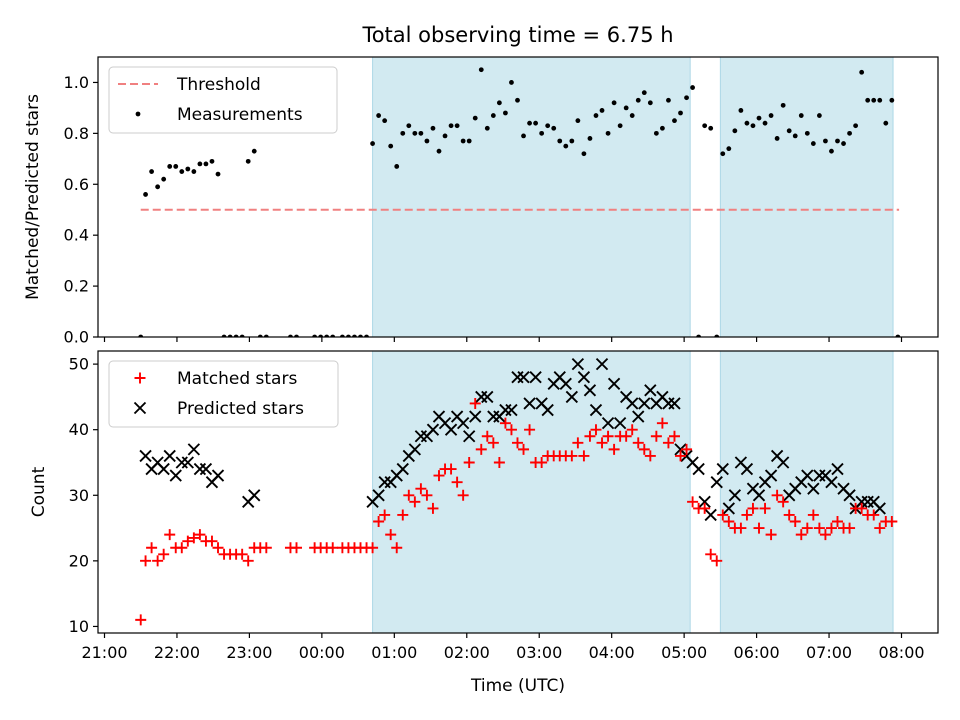 This screenshot has height=720, width=960. Describe the element at coordinates (76, 184) in the screenshot. I see `y-tick-label: 0.6` at that location.